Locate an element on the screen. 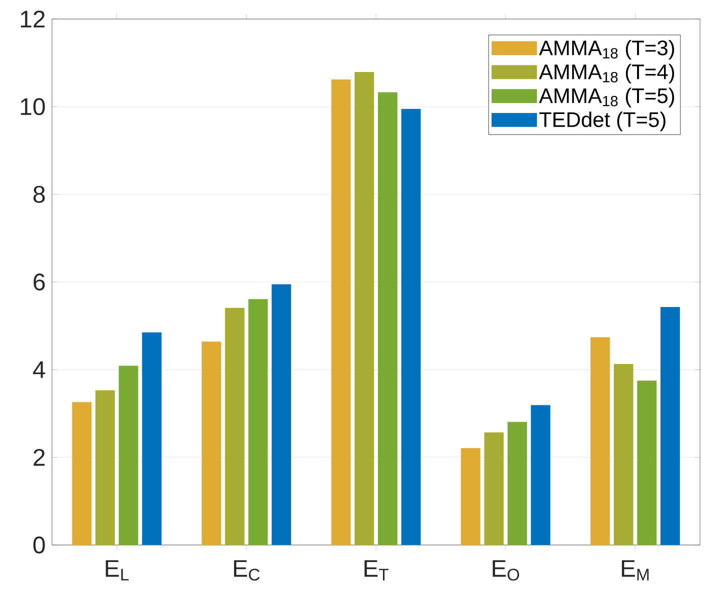 The height and width of the screenshot is (601, 707). x-tick-label: E$_{L}$ is located at coordinates (117, 570).